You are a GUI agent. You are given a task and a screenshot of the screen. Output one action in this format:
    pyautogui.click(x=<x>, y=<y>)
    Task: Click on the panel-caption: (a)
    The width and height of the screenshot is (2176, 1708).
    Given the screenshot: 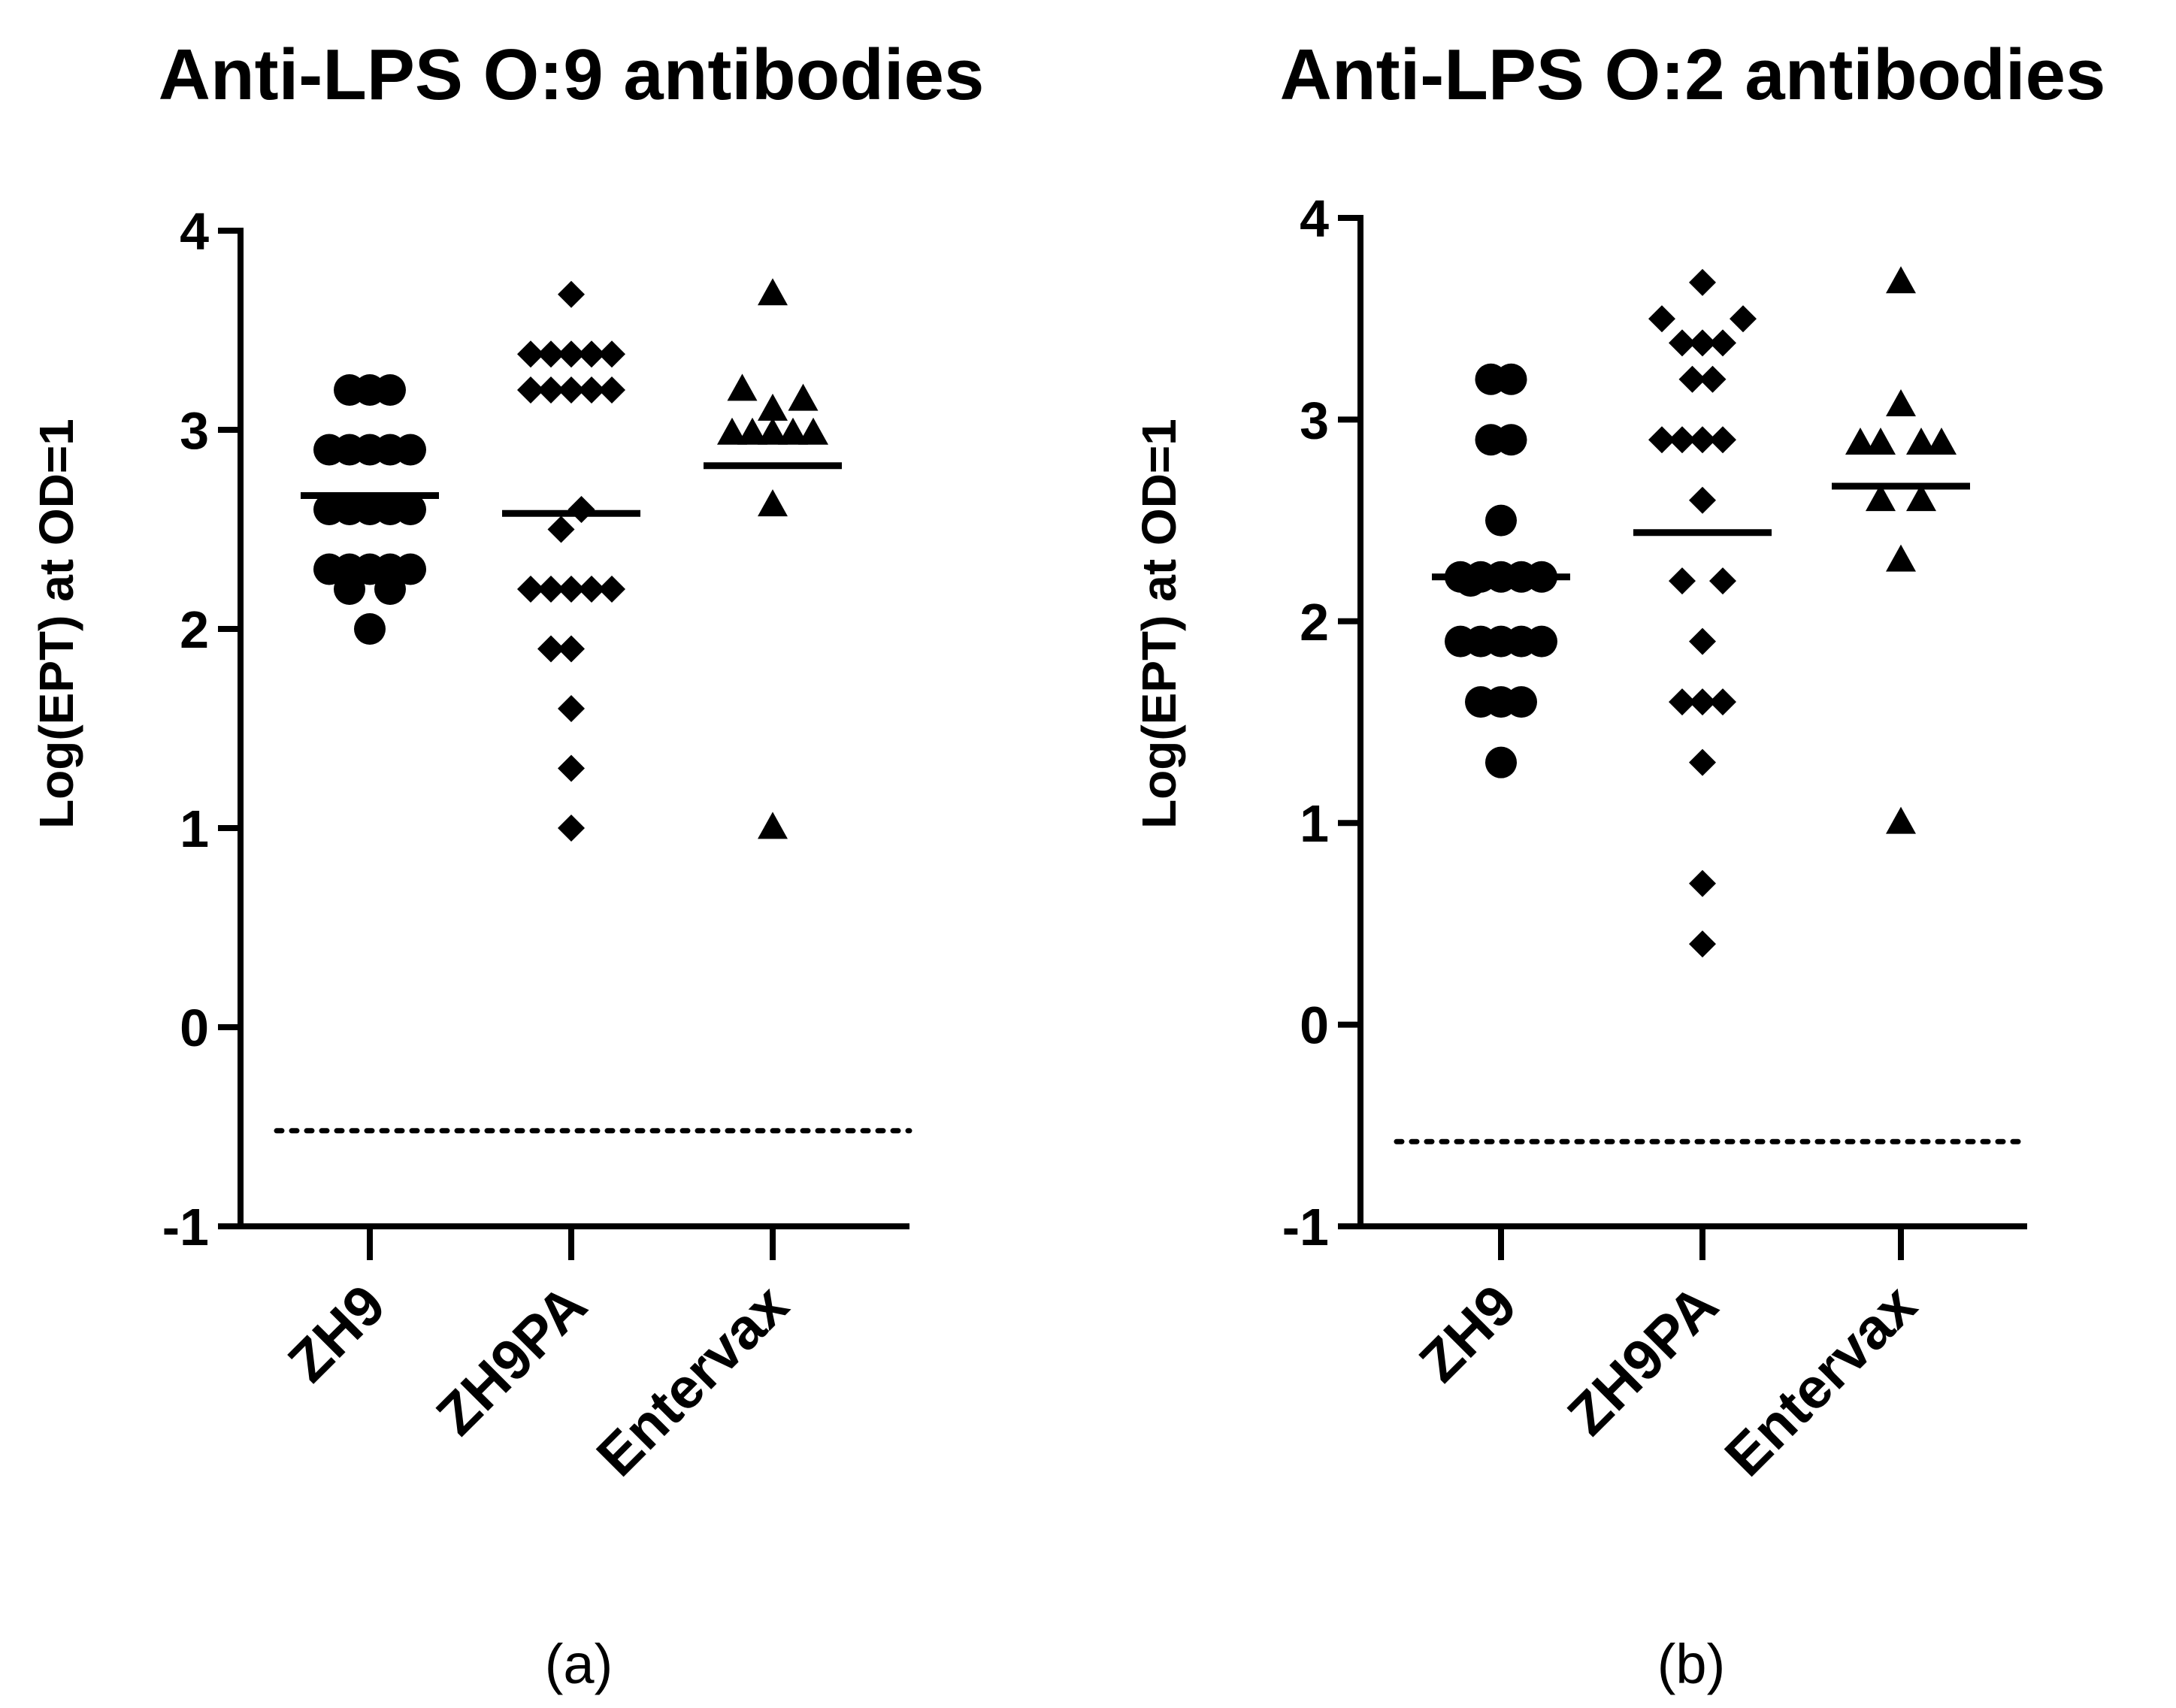 What is the action you would take?
    pyautogui.click(x=579, y=1664)
    